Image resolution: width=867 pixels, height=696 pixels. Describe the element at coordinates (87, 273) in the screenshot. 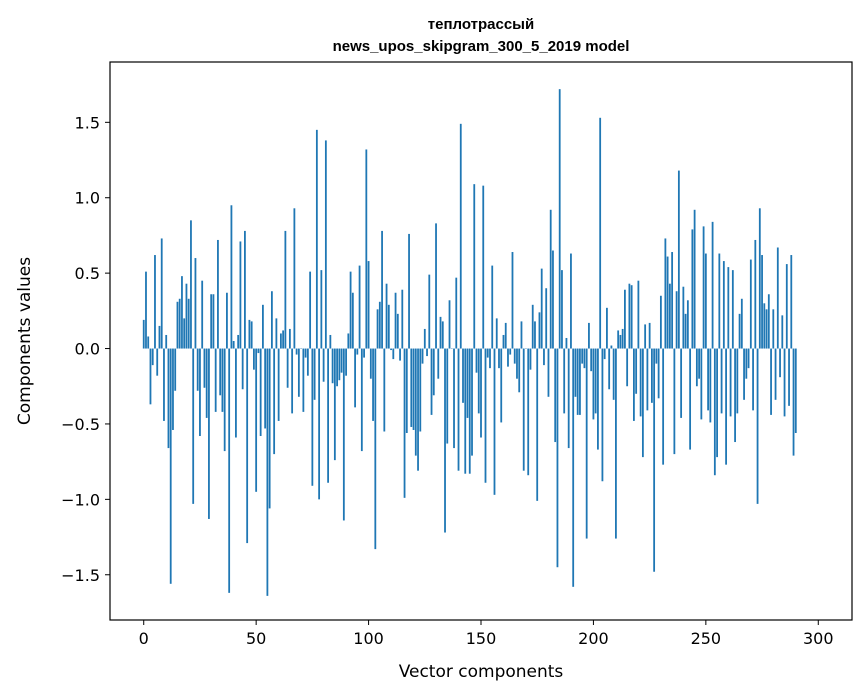

I see `y-tick-label: 0.5` at that location.